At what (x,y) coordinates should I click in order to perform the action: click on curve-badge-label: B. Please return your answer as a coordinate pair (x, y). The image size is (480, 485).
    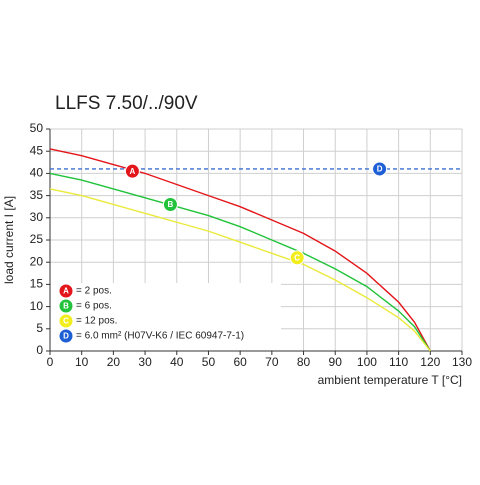
    Looking at the image, I should click on (171, 204).